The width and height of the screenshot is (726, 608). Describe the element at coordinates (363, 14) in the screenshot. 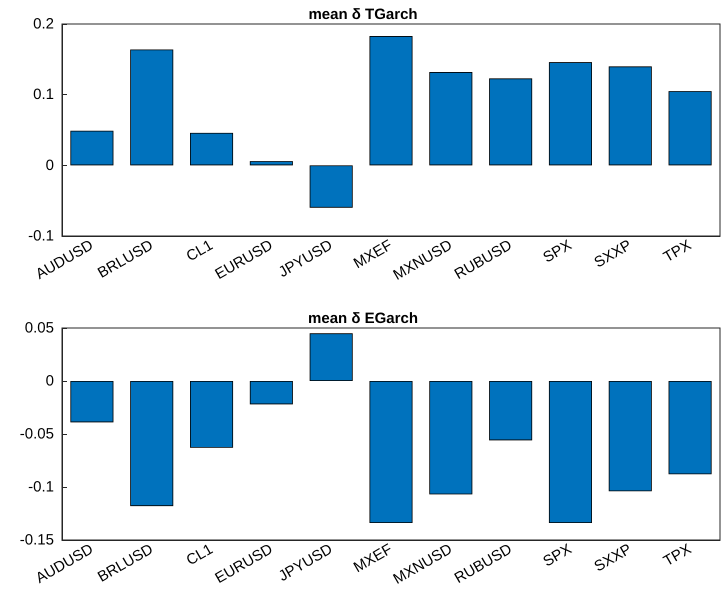

I see `chart-title: mean δ TGarch` at that location.